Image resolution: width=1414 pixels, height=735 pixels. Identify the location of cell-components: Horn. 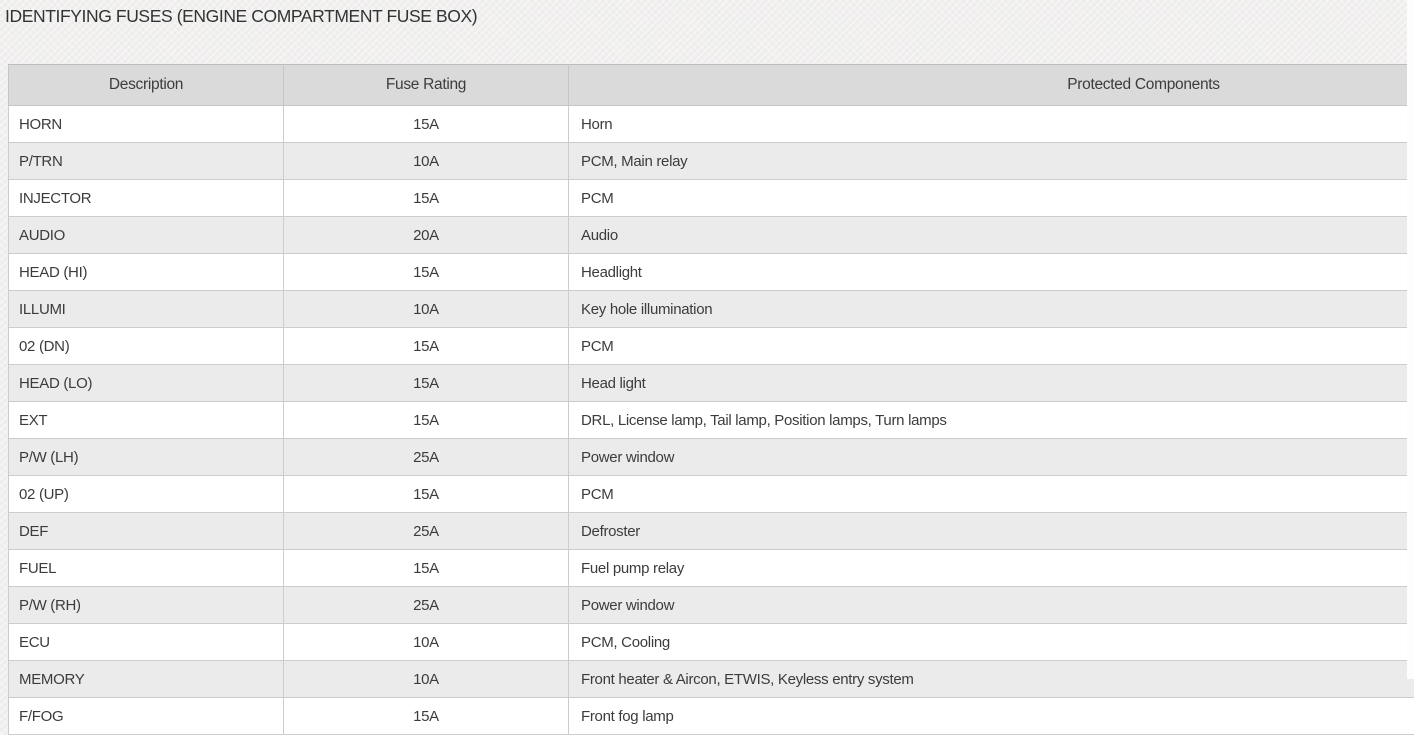
(991, 124).